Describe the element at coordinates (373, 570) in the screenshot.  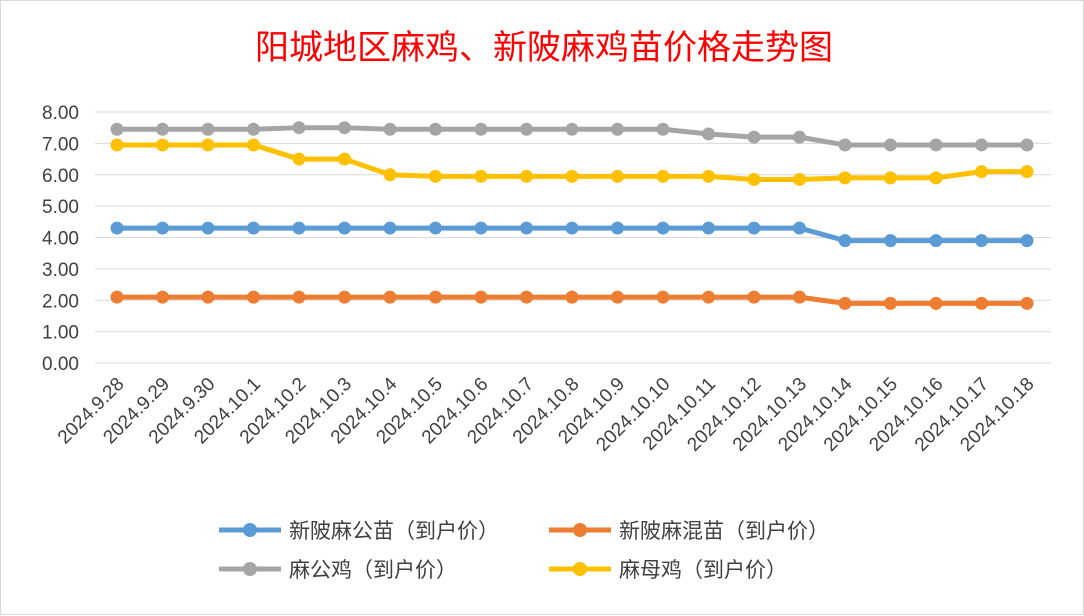
I see `legend-label: 麻公鸡（到户价）` at that location.